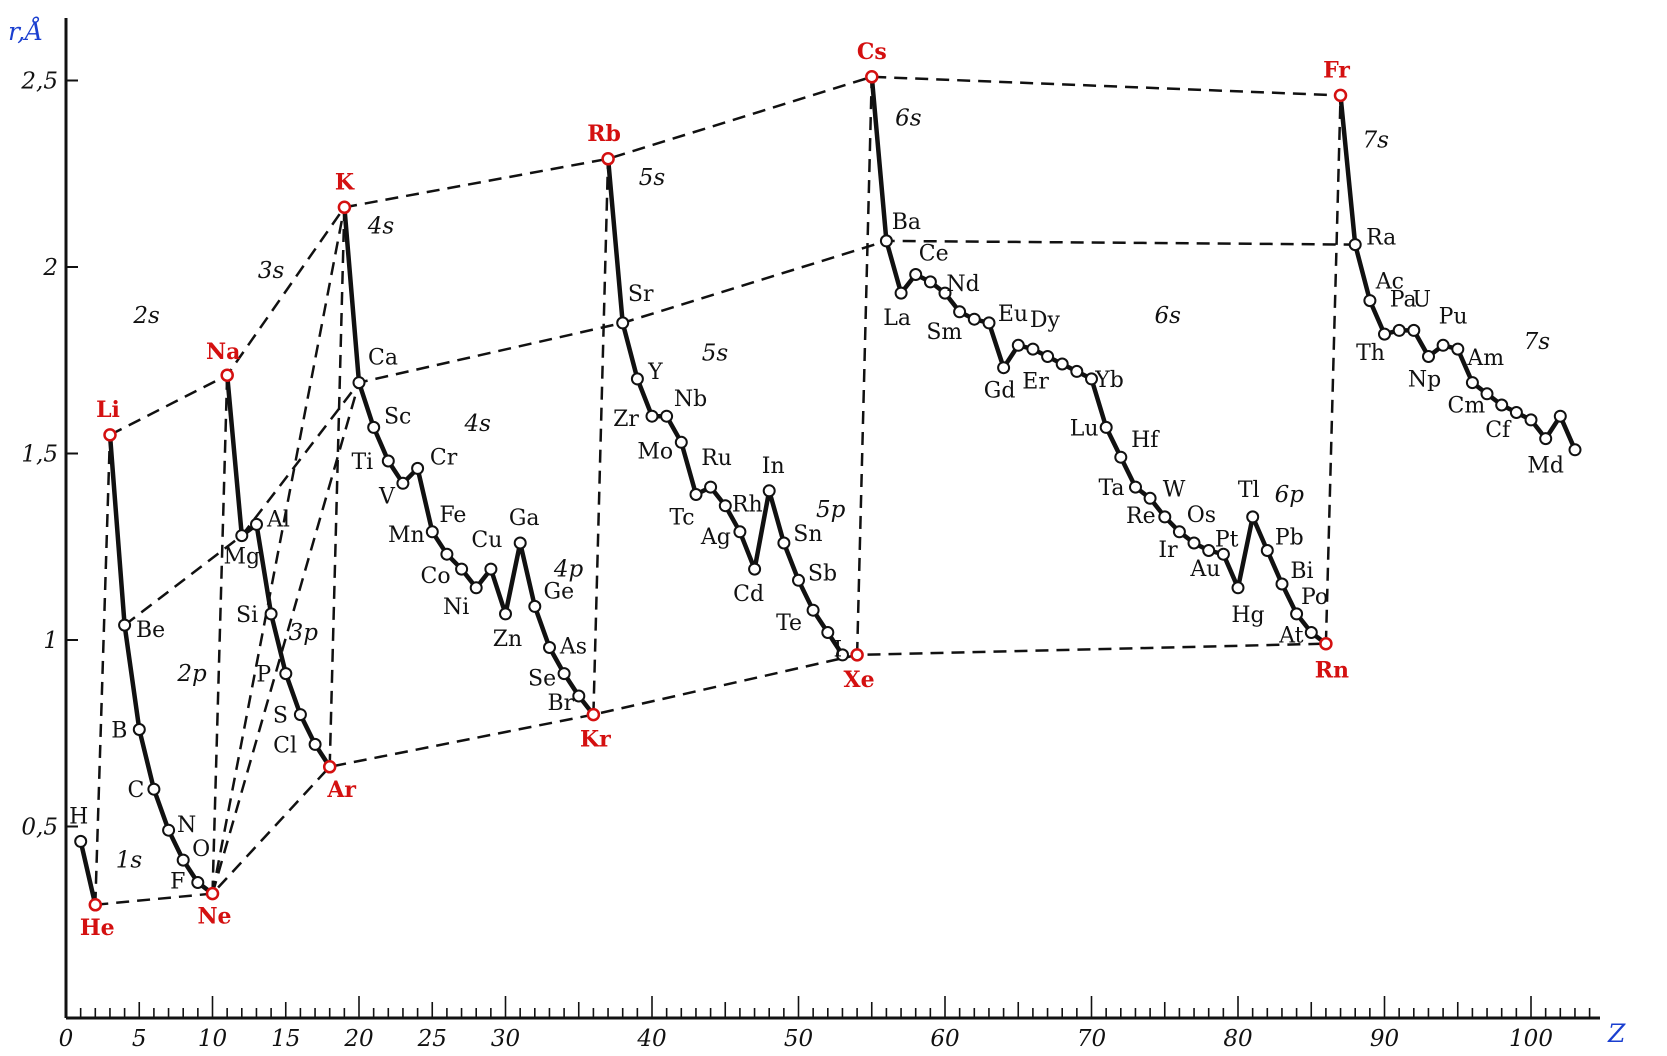 This screenshot has height=1056, width=1667. I want to click on element-label: V, so click(387, 496).